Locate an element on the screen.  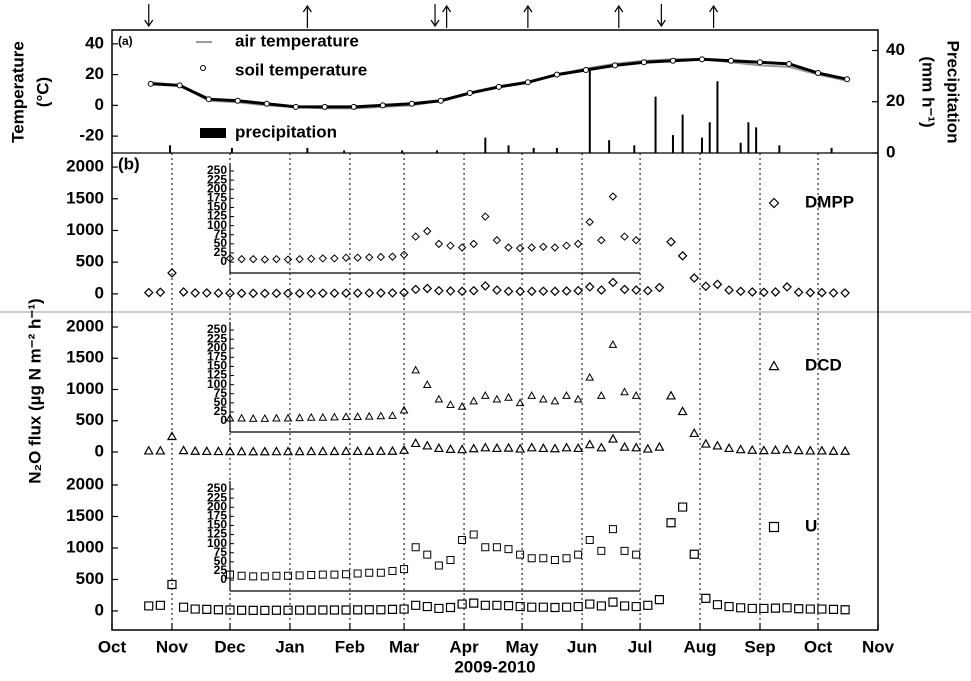
legend-marker is located at coordinates (774, 203).